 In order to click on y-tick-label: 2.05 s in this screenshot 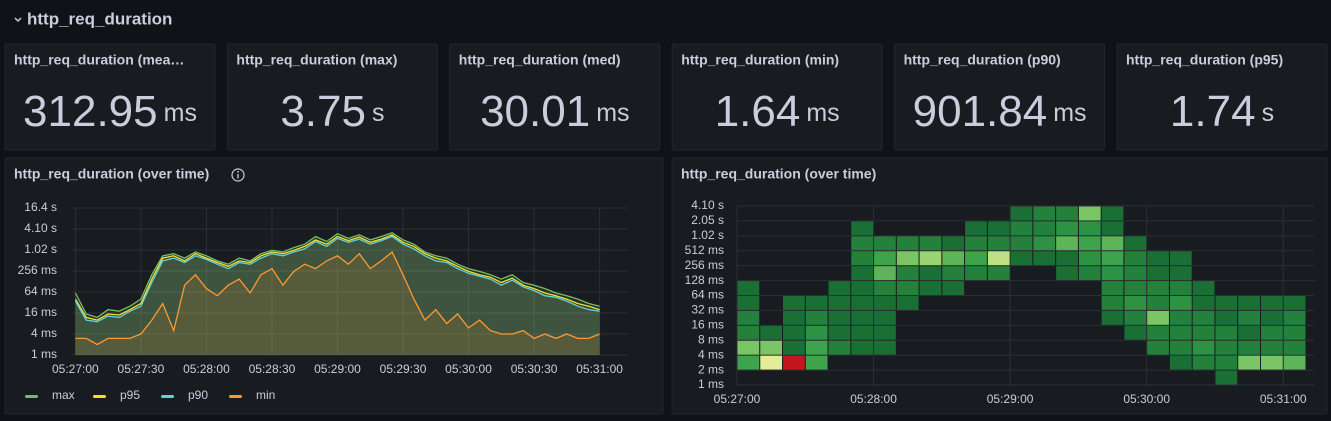, I will do `click(707, 220)`.